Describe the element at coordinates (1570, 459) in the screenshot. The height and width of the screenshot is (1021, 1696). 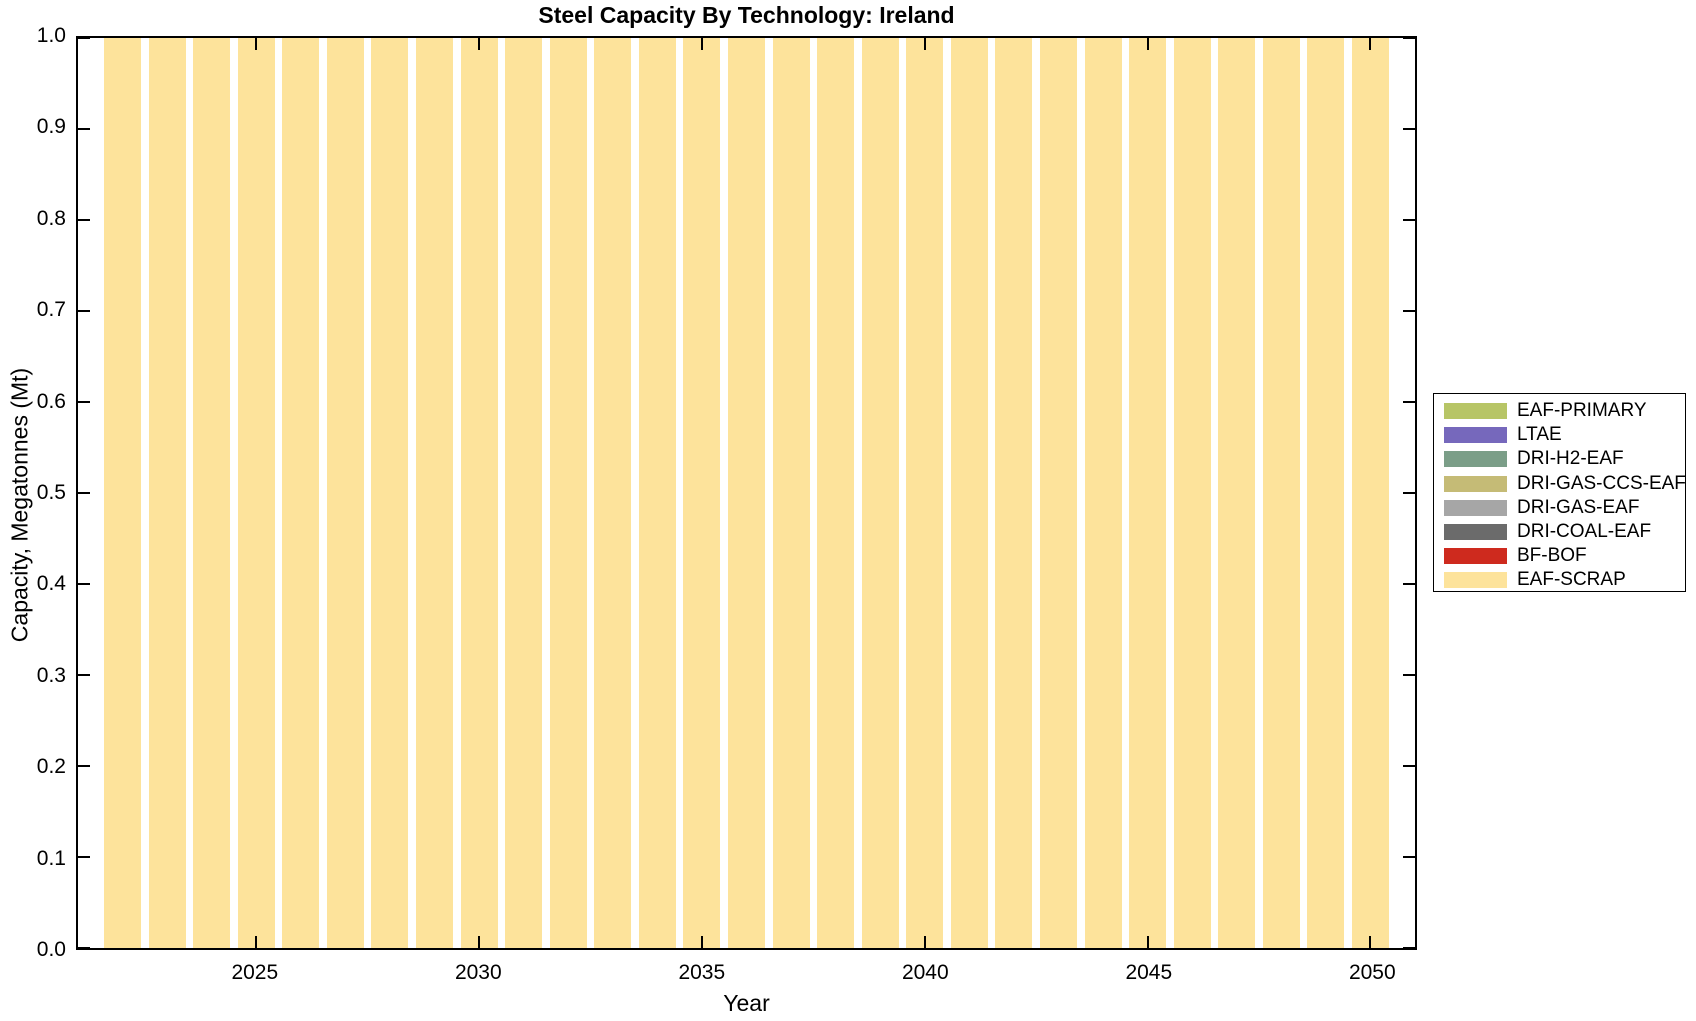
I see `legend-label-dri-h2-eaf: DRI-H2-EAF` at that location.